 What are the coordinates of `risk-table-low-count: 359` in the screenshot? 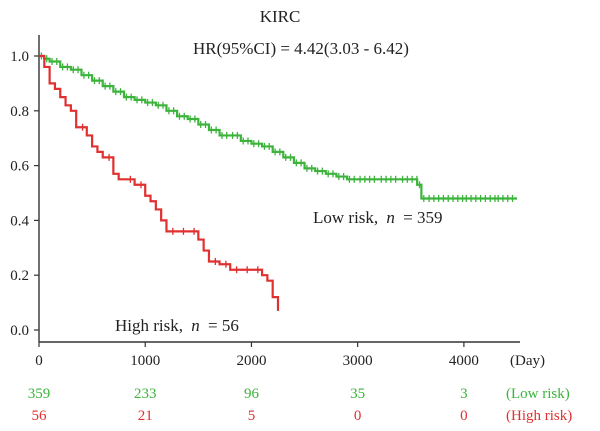 It's located at (39, 394).